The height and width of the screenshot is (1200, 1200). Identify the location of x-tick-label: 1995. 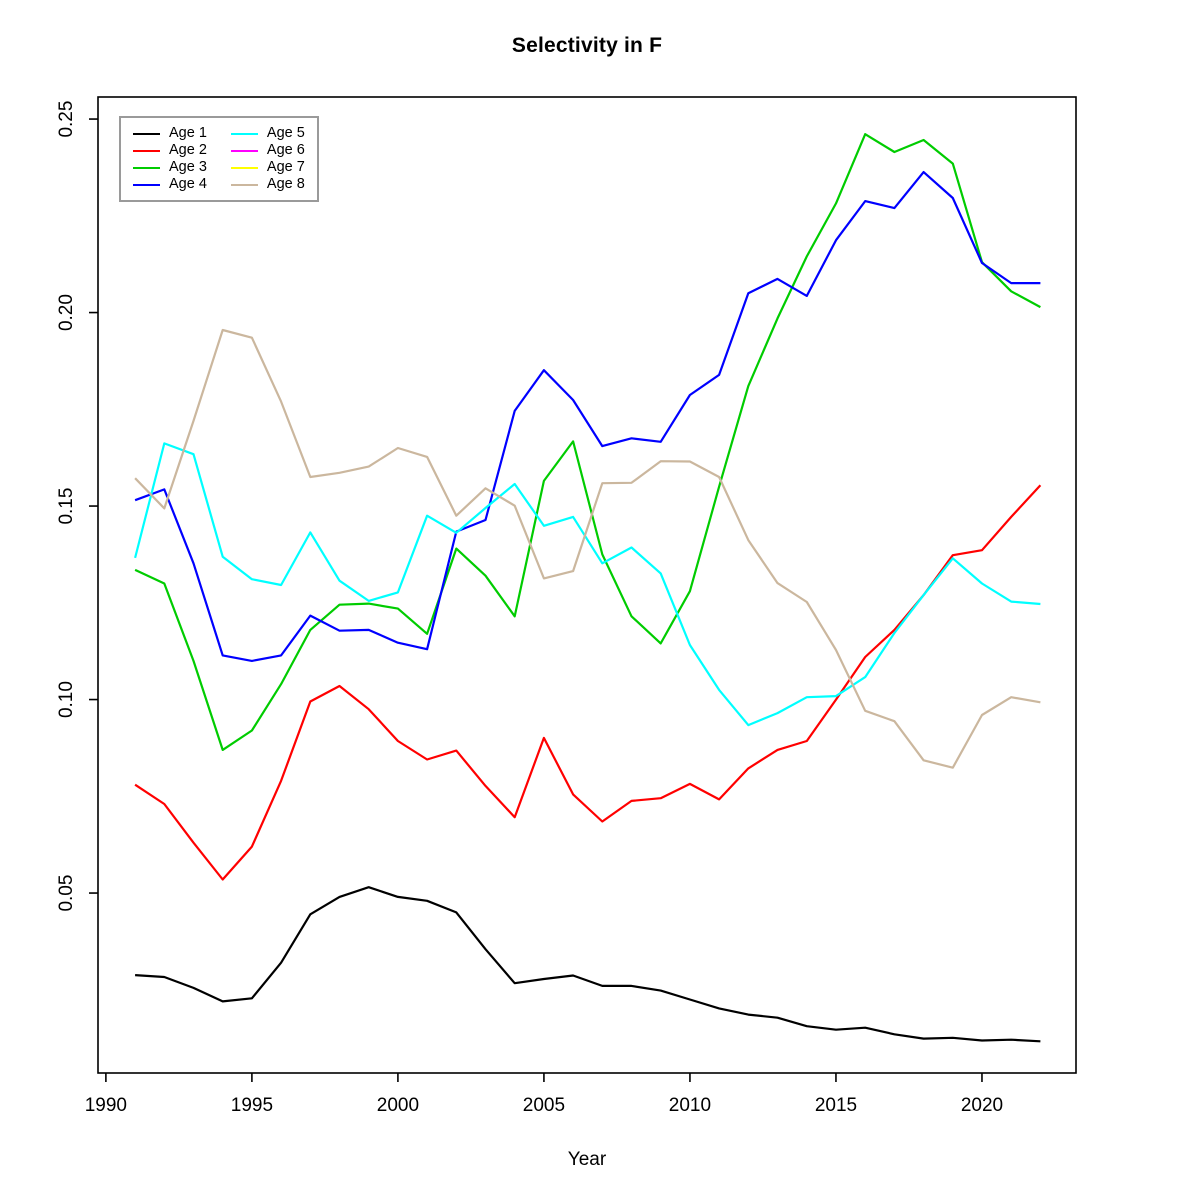
(252, 1105).